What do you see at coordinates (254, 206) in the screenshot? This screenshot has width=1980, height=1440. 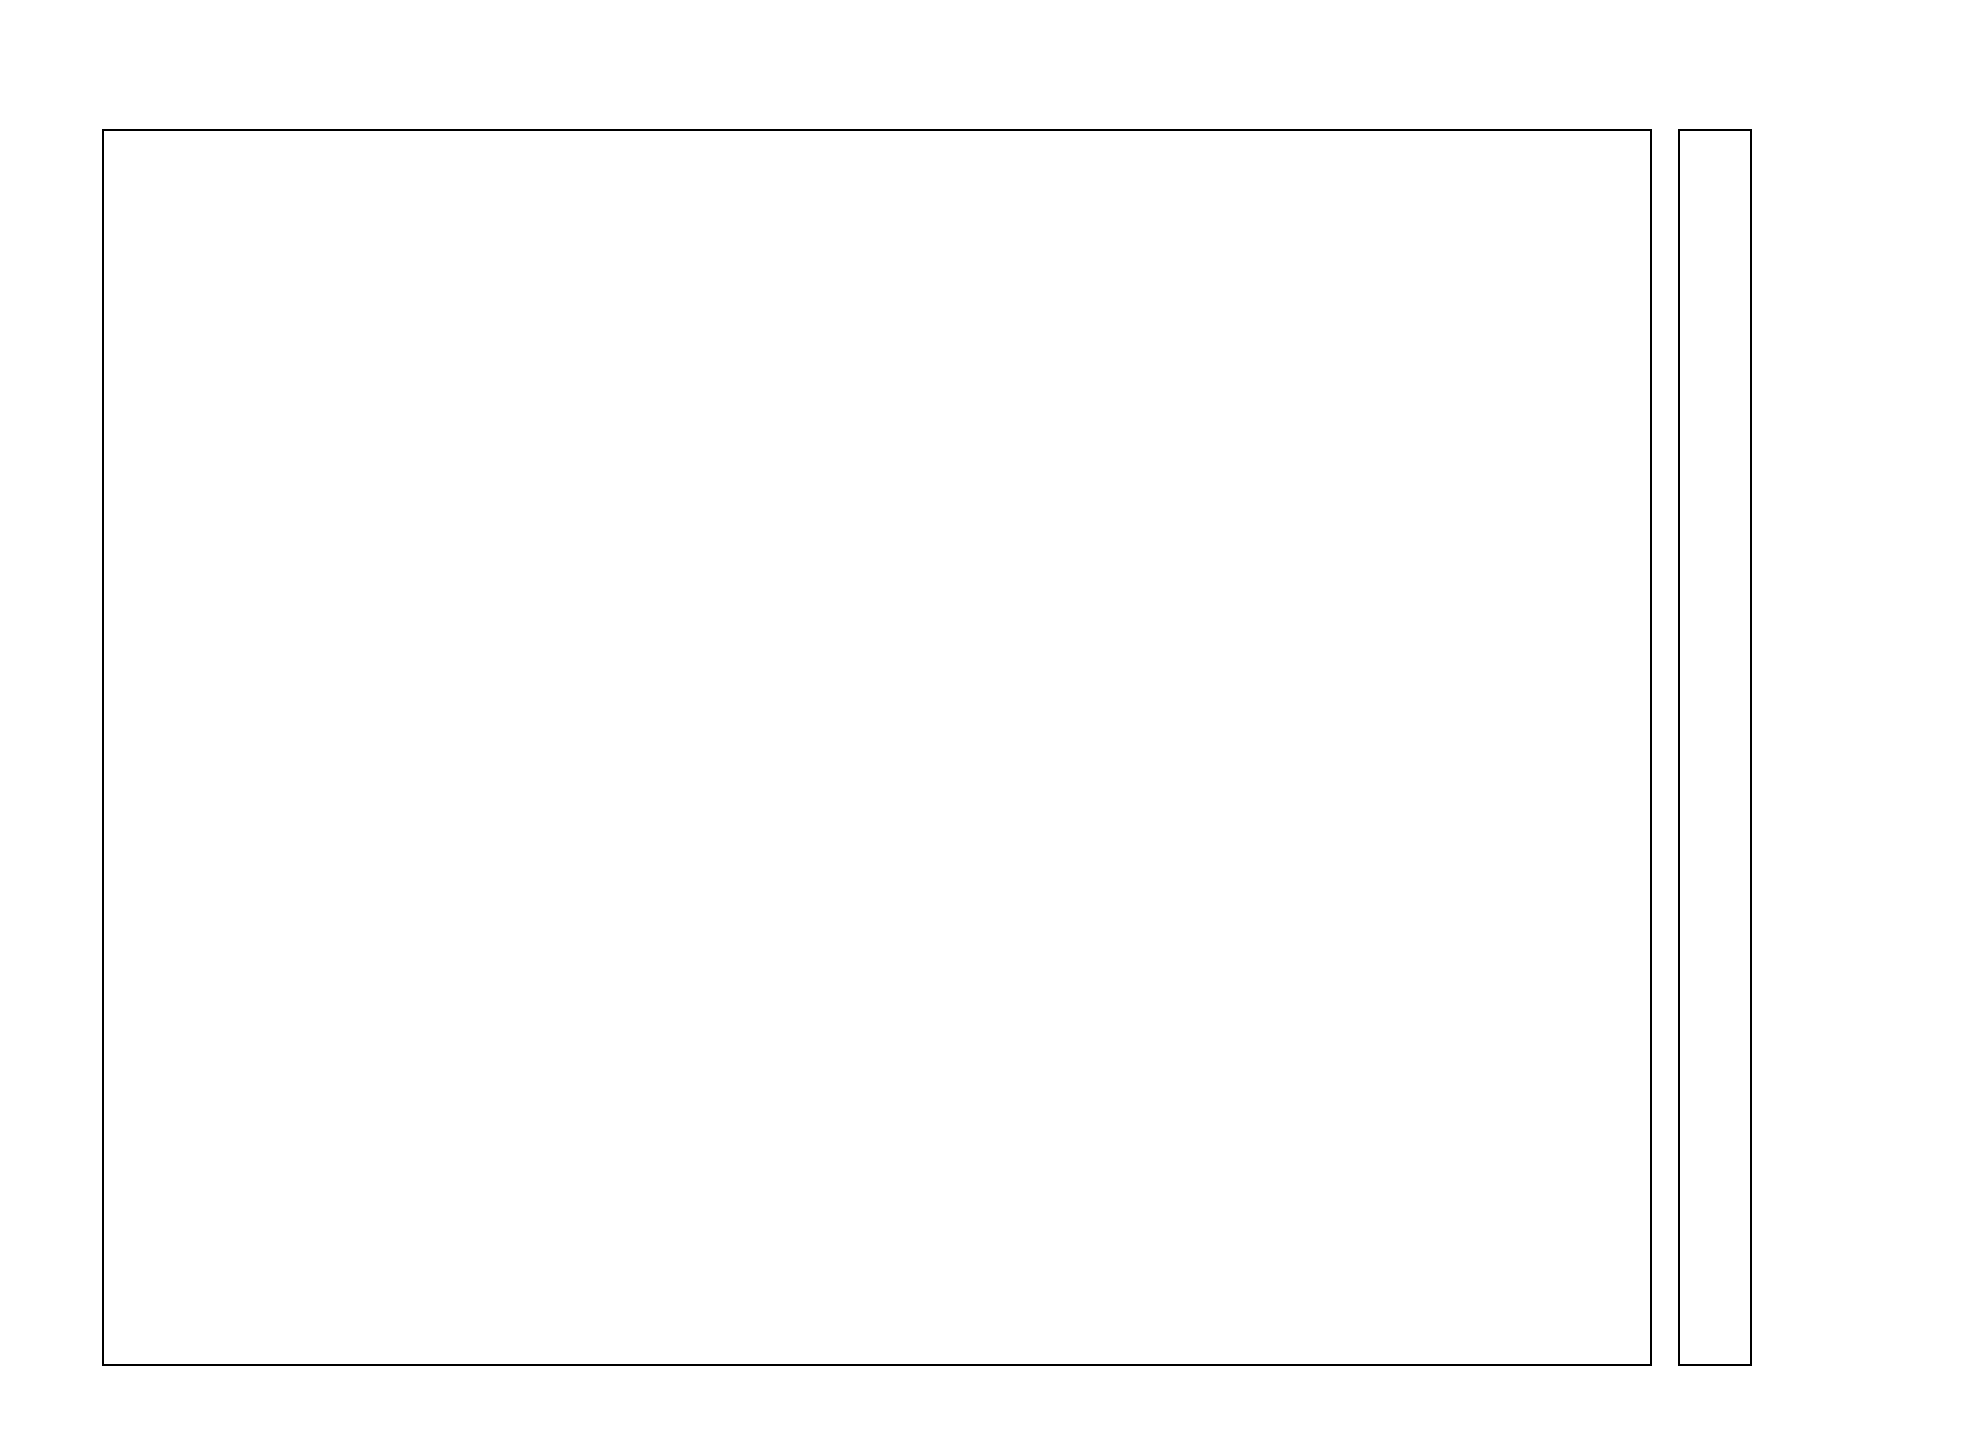 I see `anomaly-field-canvas` at bounding box center [254, 206].